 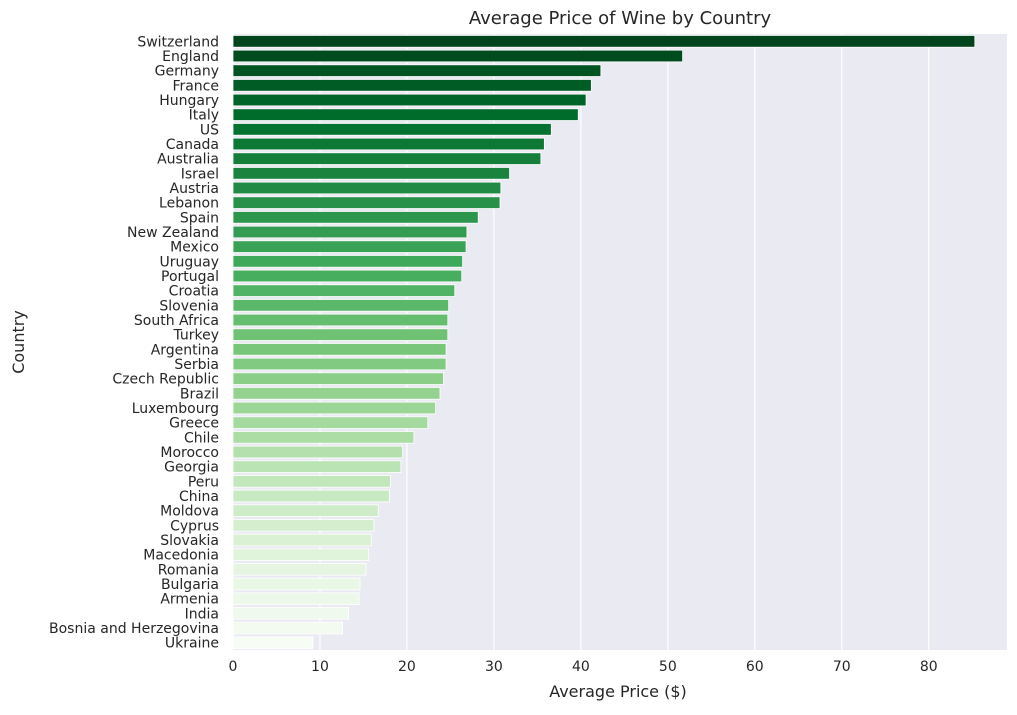 I want to click on y-tick-label: Hungary, so click(x=189, y=101).